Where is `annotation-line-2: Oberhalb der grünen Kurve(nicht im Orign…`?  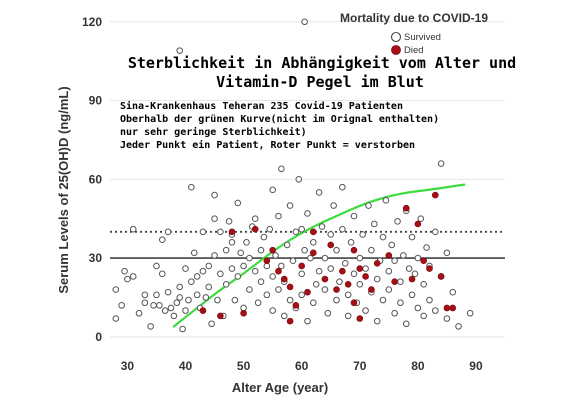
annotation-line-2: Oberhalb der grünen Kurve(nicht im Orign… is located at coordinates (279, 119).